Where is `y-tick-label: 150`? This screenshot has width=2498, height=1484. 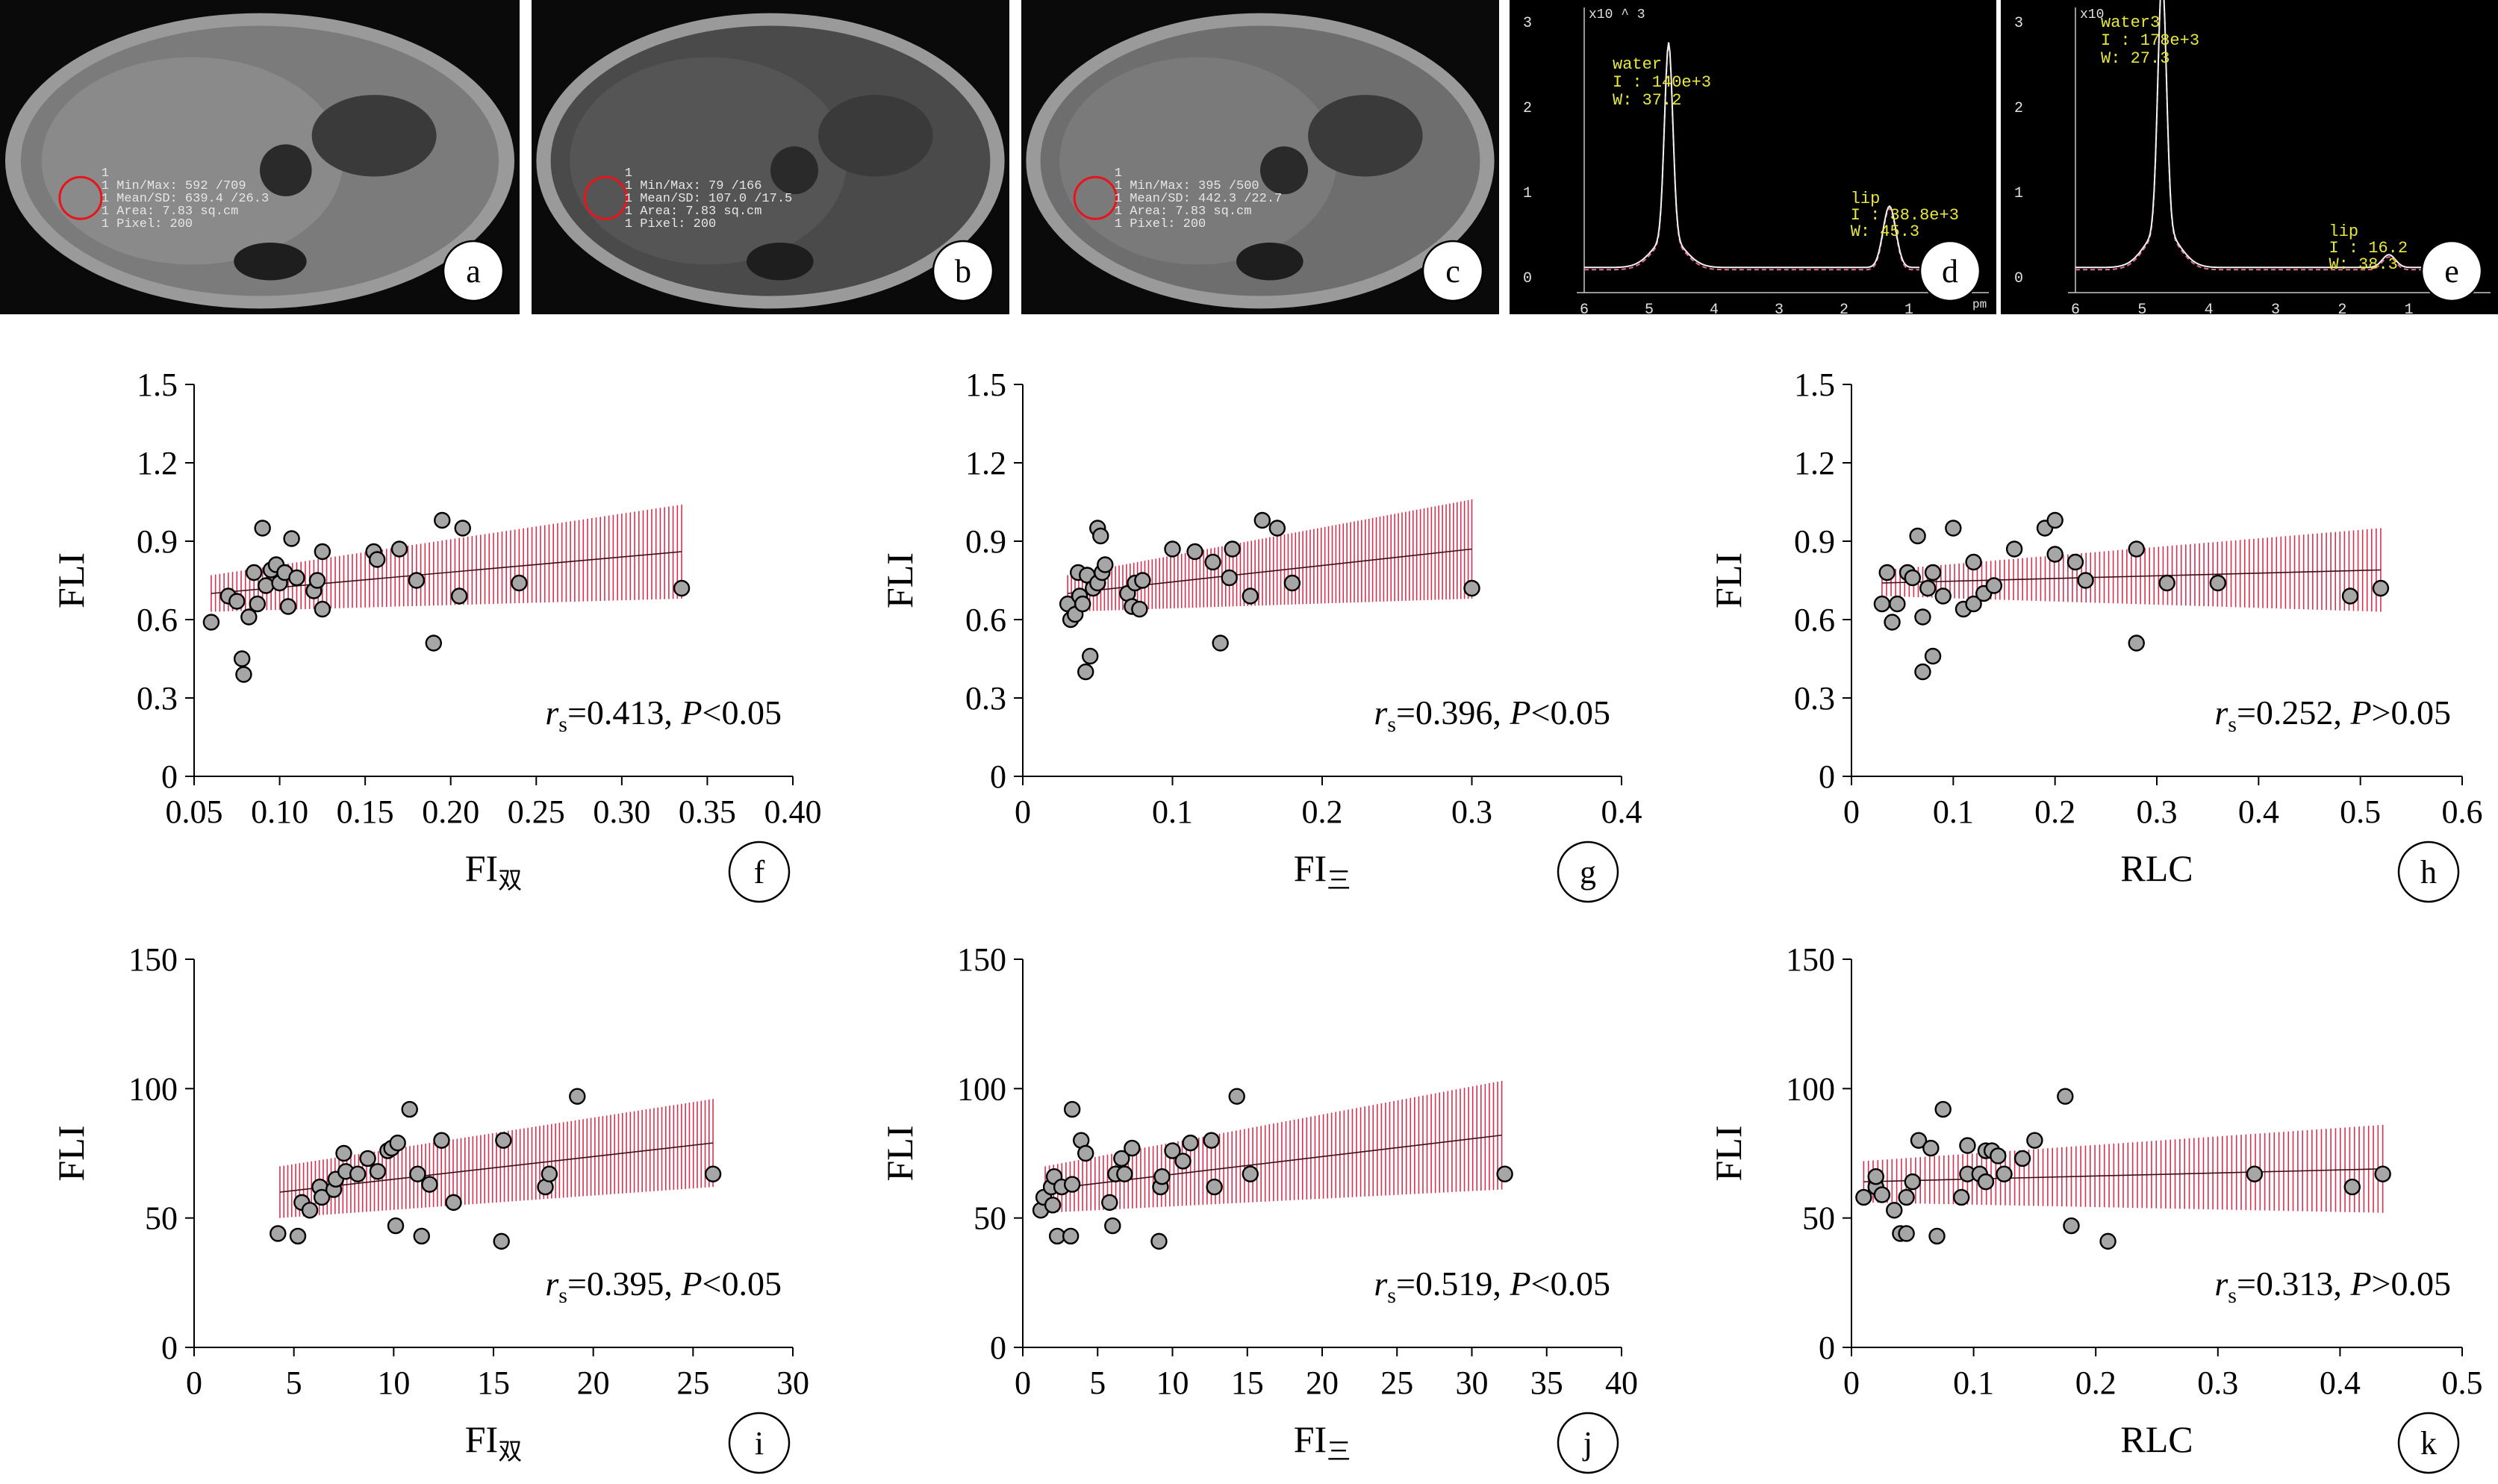
y-tick-label: 150 is located at coordinates (1810, 959).